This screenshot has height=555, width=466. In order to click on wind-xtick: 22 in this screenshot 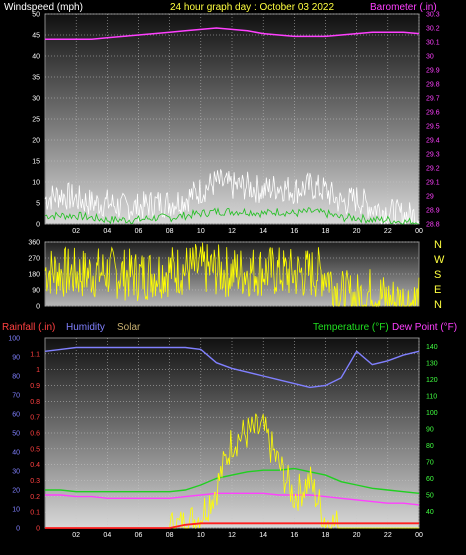, I will do `click(388, 231)`.